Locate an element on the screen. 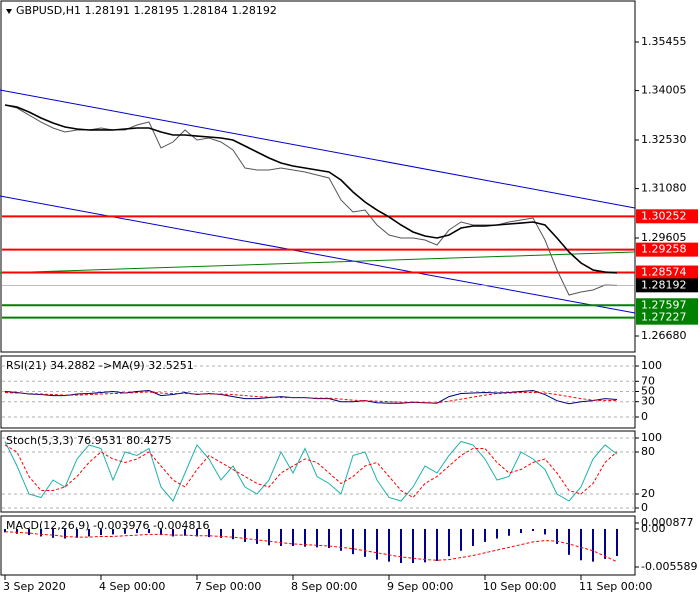  y-tick-label: -0.005589 is located at coordinates (669, 566).